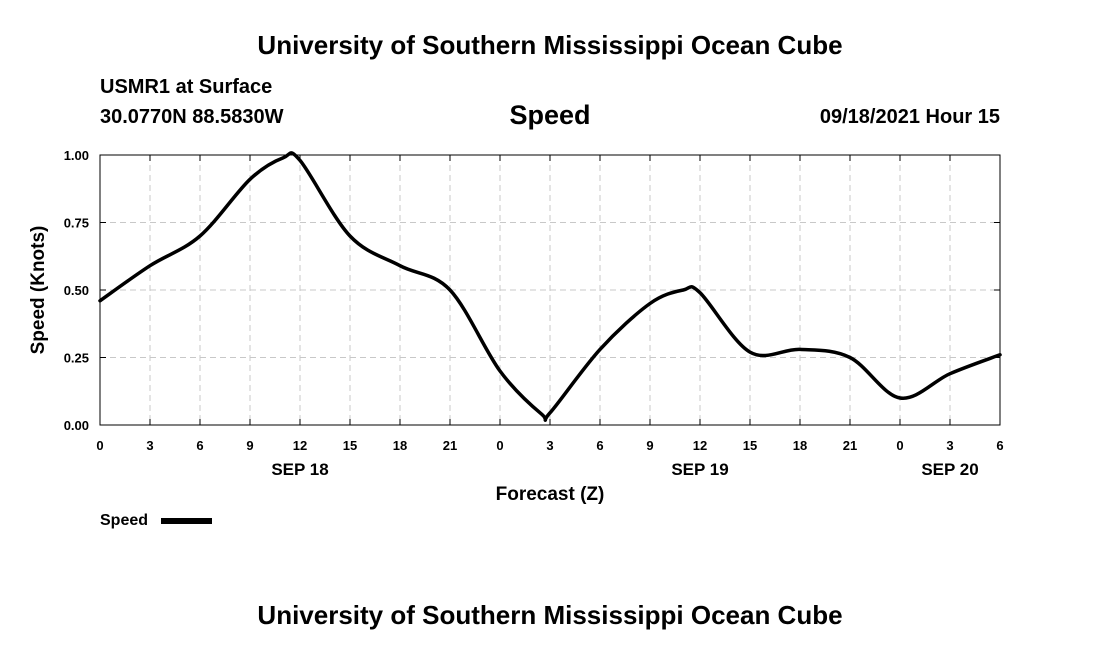 This screenshot has width=1100, height=650. Describe the element at coordinates (76, 425) in the screenshot. I see `y-tick-label: 0.00` at that location.